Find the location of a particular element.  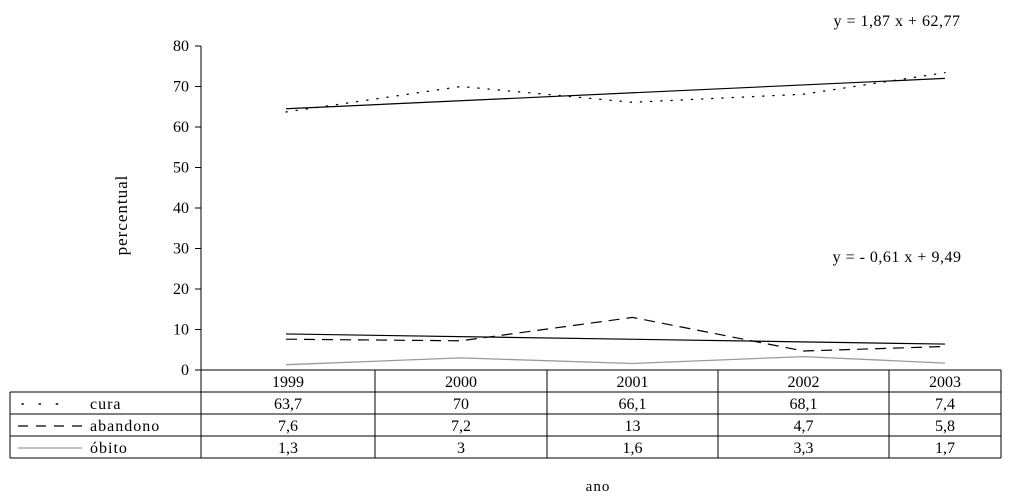

y-tick-label: 40 is located at coordinates (181, 208).